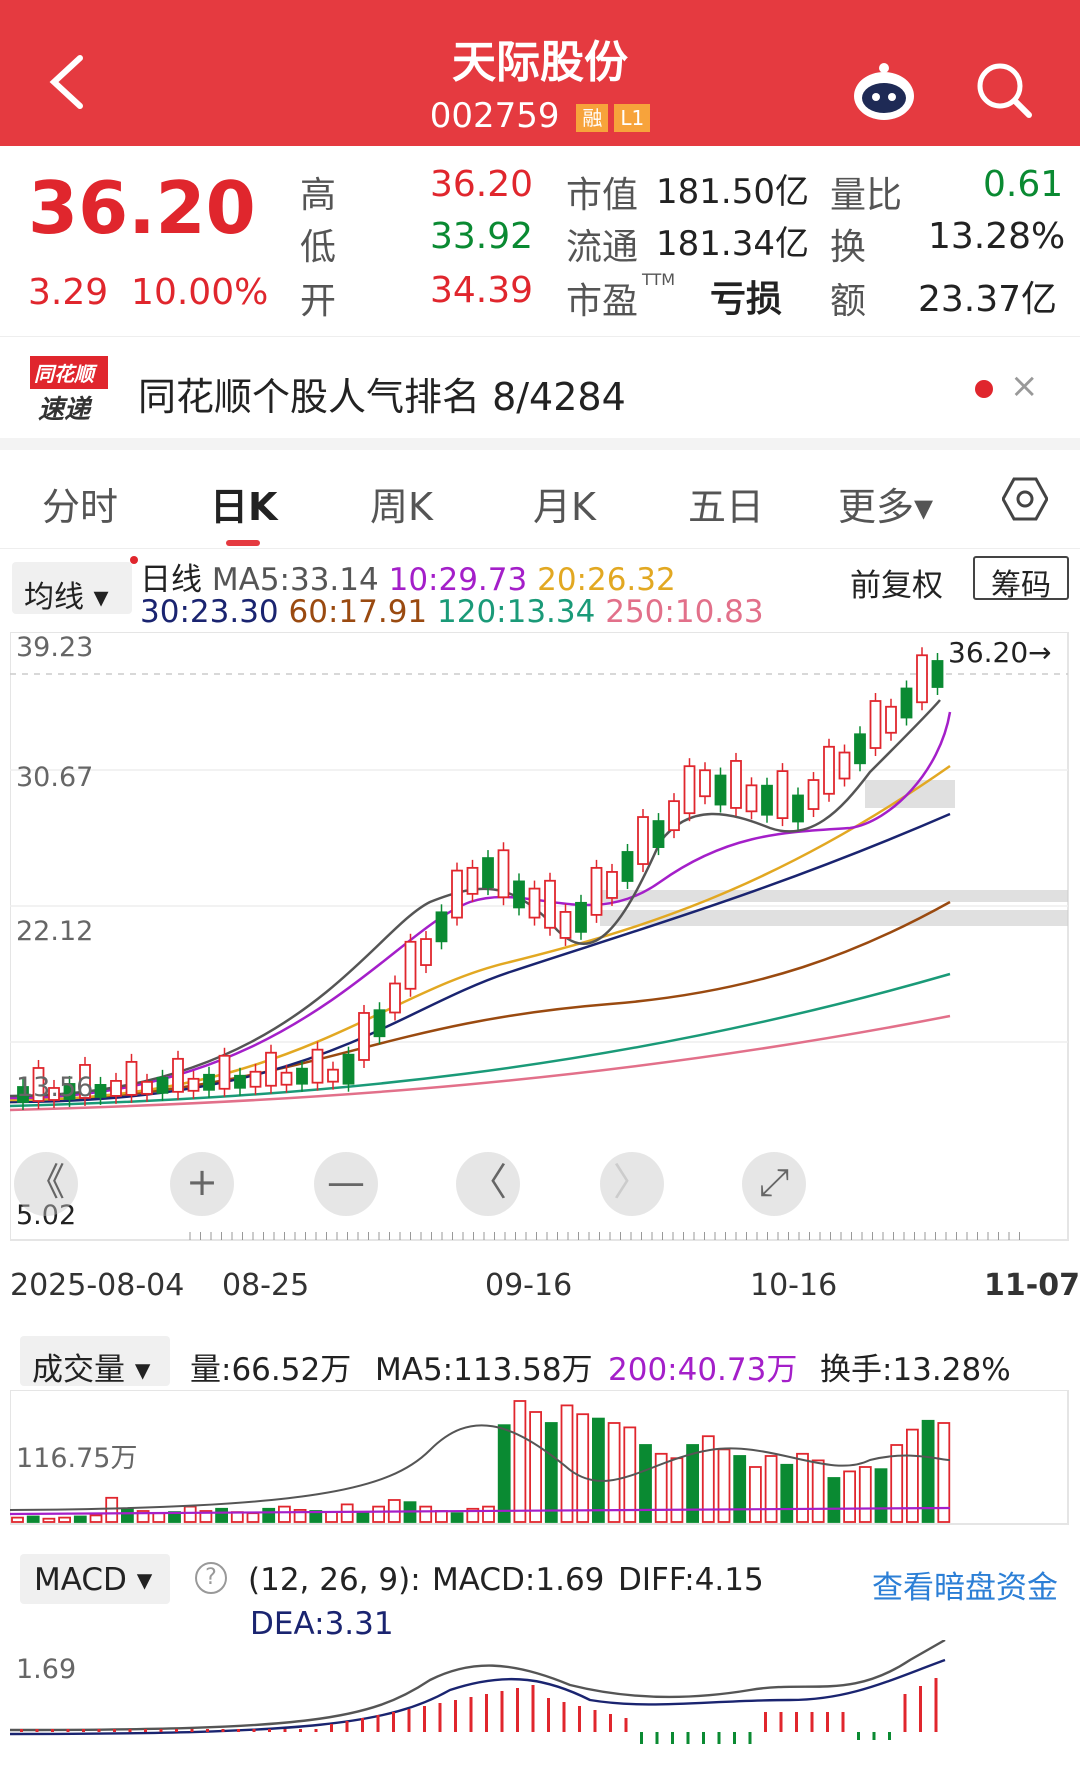  I want to click on robot-assistant-icon, so click(884, 92).